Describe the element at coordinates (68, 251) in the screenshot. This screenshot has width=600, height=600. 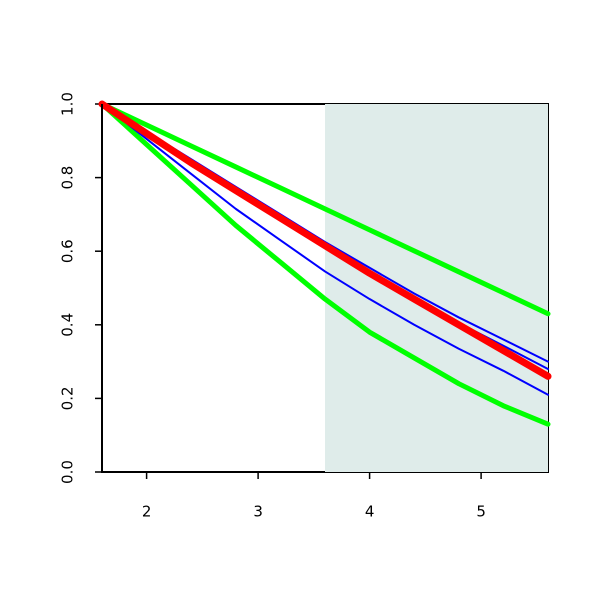
I see `y-tick-label: 0.6` at that location.